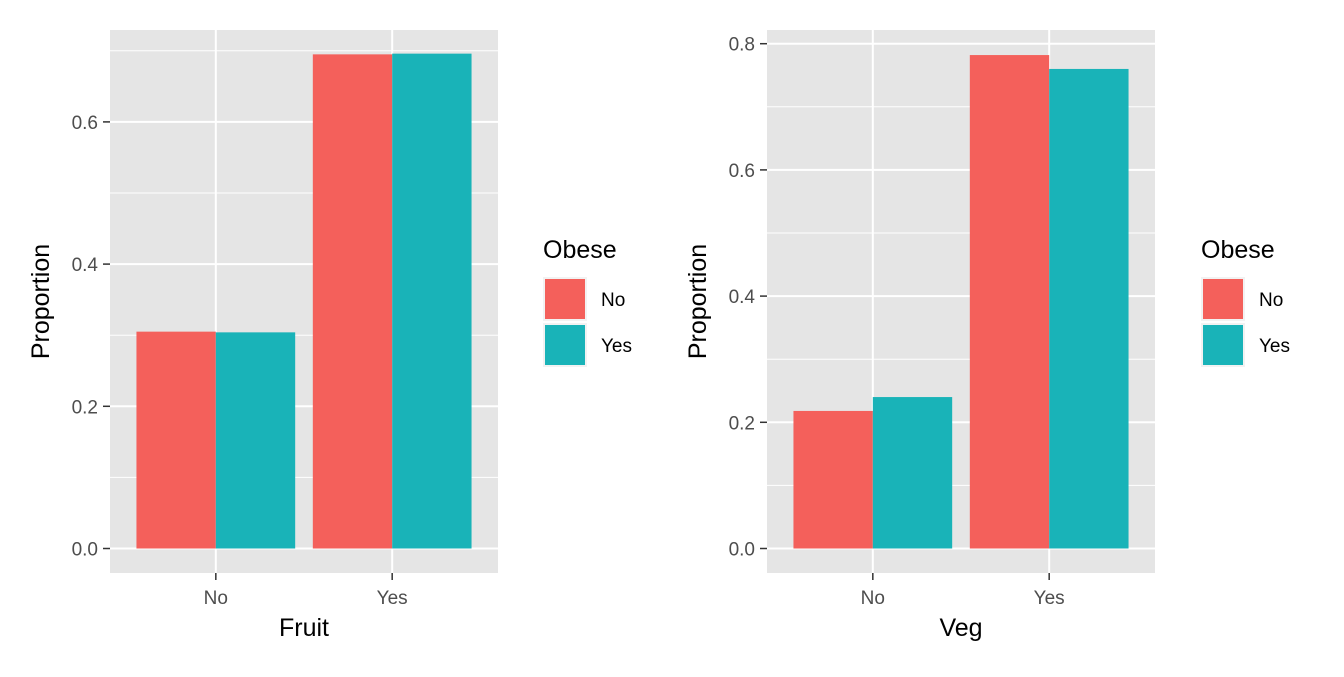 This screenshot has width=1344, height=677. Describe the element at coordinates (304, 628) in the screenshot. I see `x-axis-title: Fruit` at that location.